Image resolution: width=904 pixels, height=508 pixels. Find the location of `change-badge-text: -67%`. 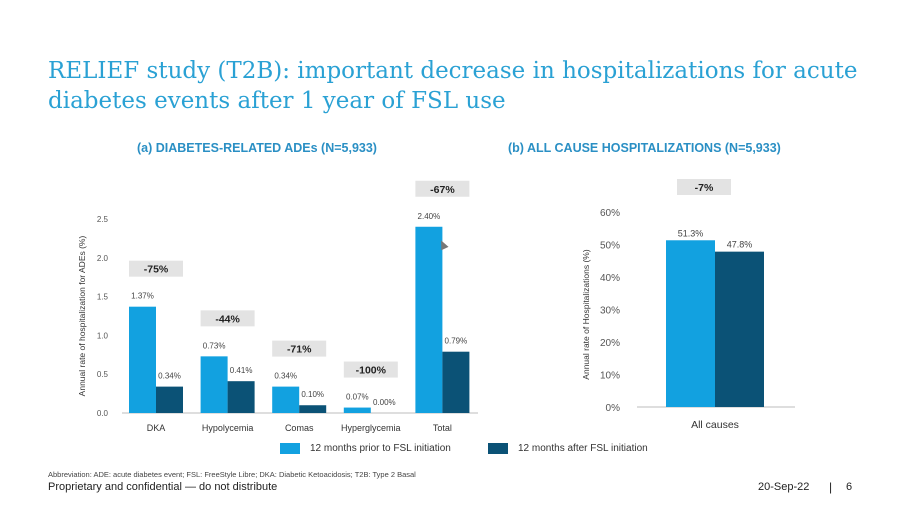

change-badge-text: -67% is located at coordinates (442, 190).